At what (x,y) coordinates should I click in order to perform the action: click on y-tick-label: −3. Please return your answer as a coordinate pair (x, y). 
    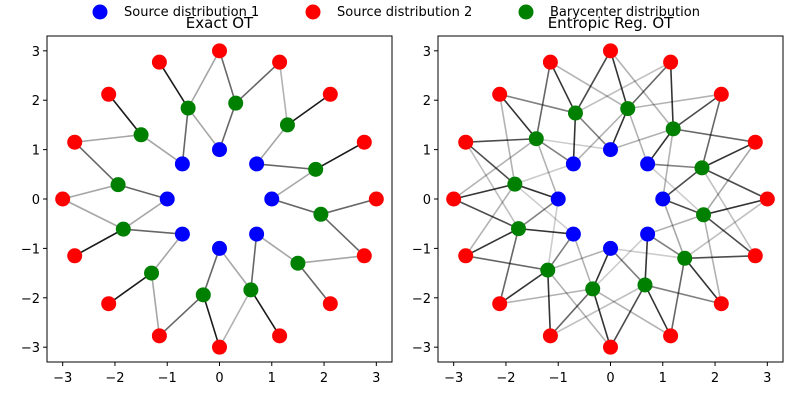
    Looking at the image, I should click on (421, 348).